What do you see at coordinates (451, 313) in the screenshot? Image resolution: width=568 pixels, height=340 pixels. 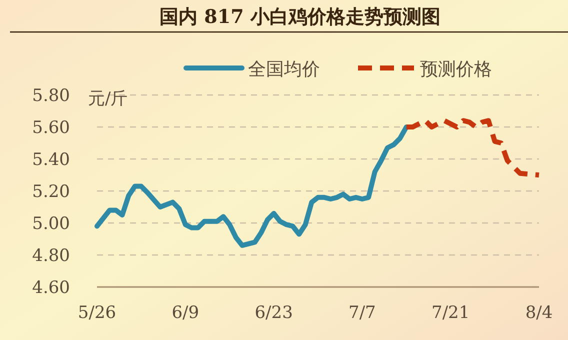 I see `x-tick-label: 7/21` at bounding box center [451, 313].